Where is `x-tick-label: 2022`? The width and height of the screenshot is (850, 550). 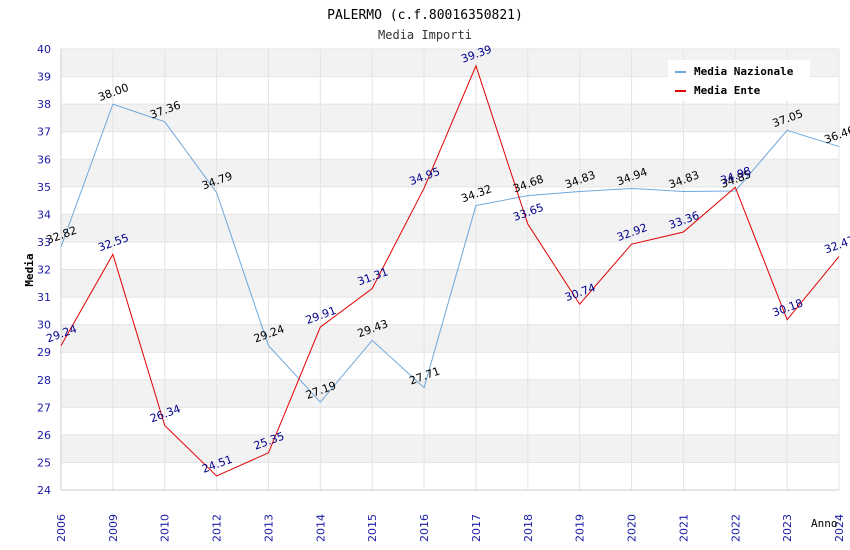
x-tick-label: 2022 is located at coordinates (735, 528).